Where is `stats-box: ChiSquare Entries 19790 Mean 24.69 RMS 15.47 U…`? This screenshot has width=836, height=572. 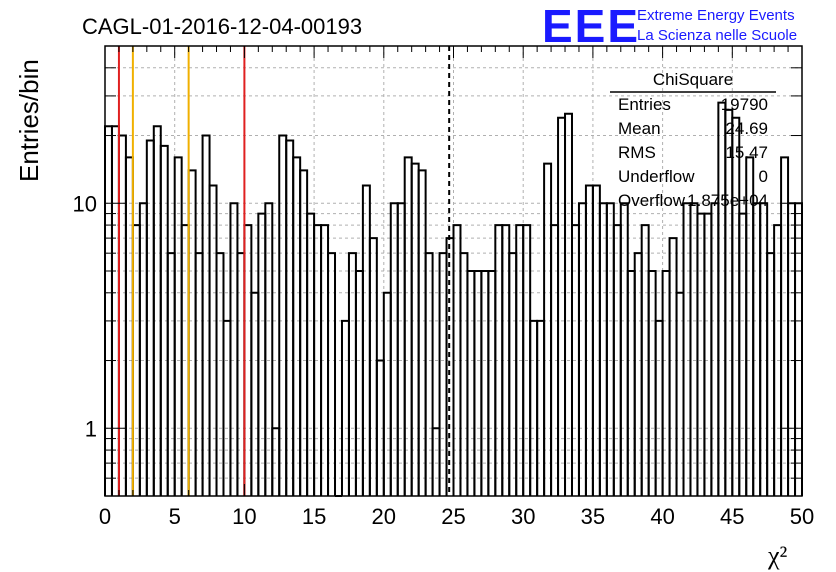 stats-box: ChiSquare Entries 19790 Mean 24.69 RMS 15.47 U… is located at coordinates (693, 140).